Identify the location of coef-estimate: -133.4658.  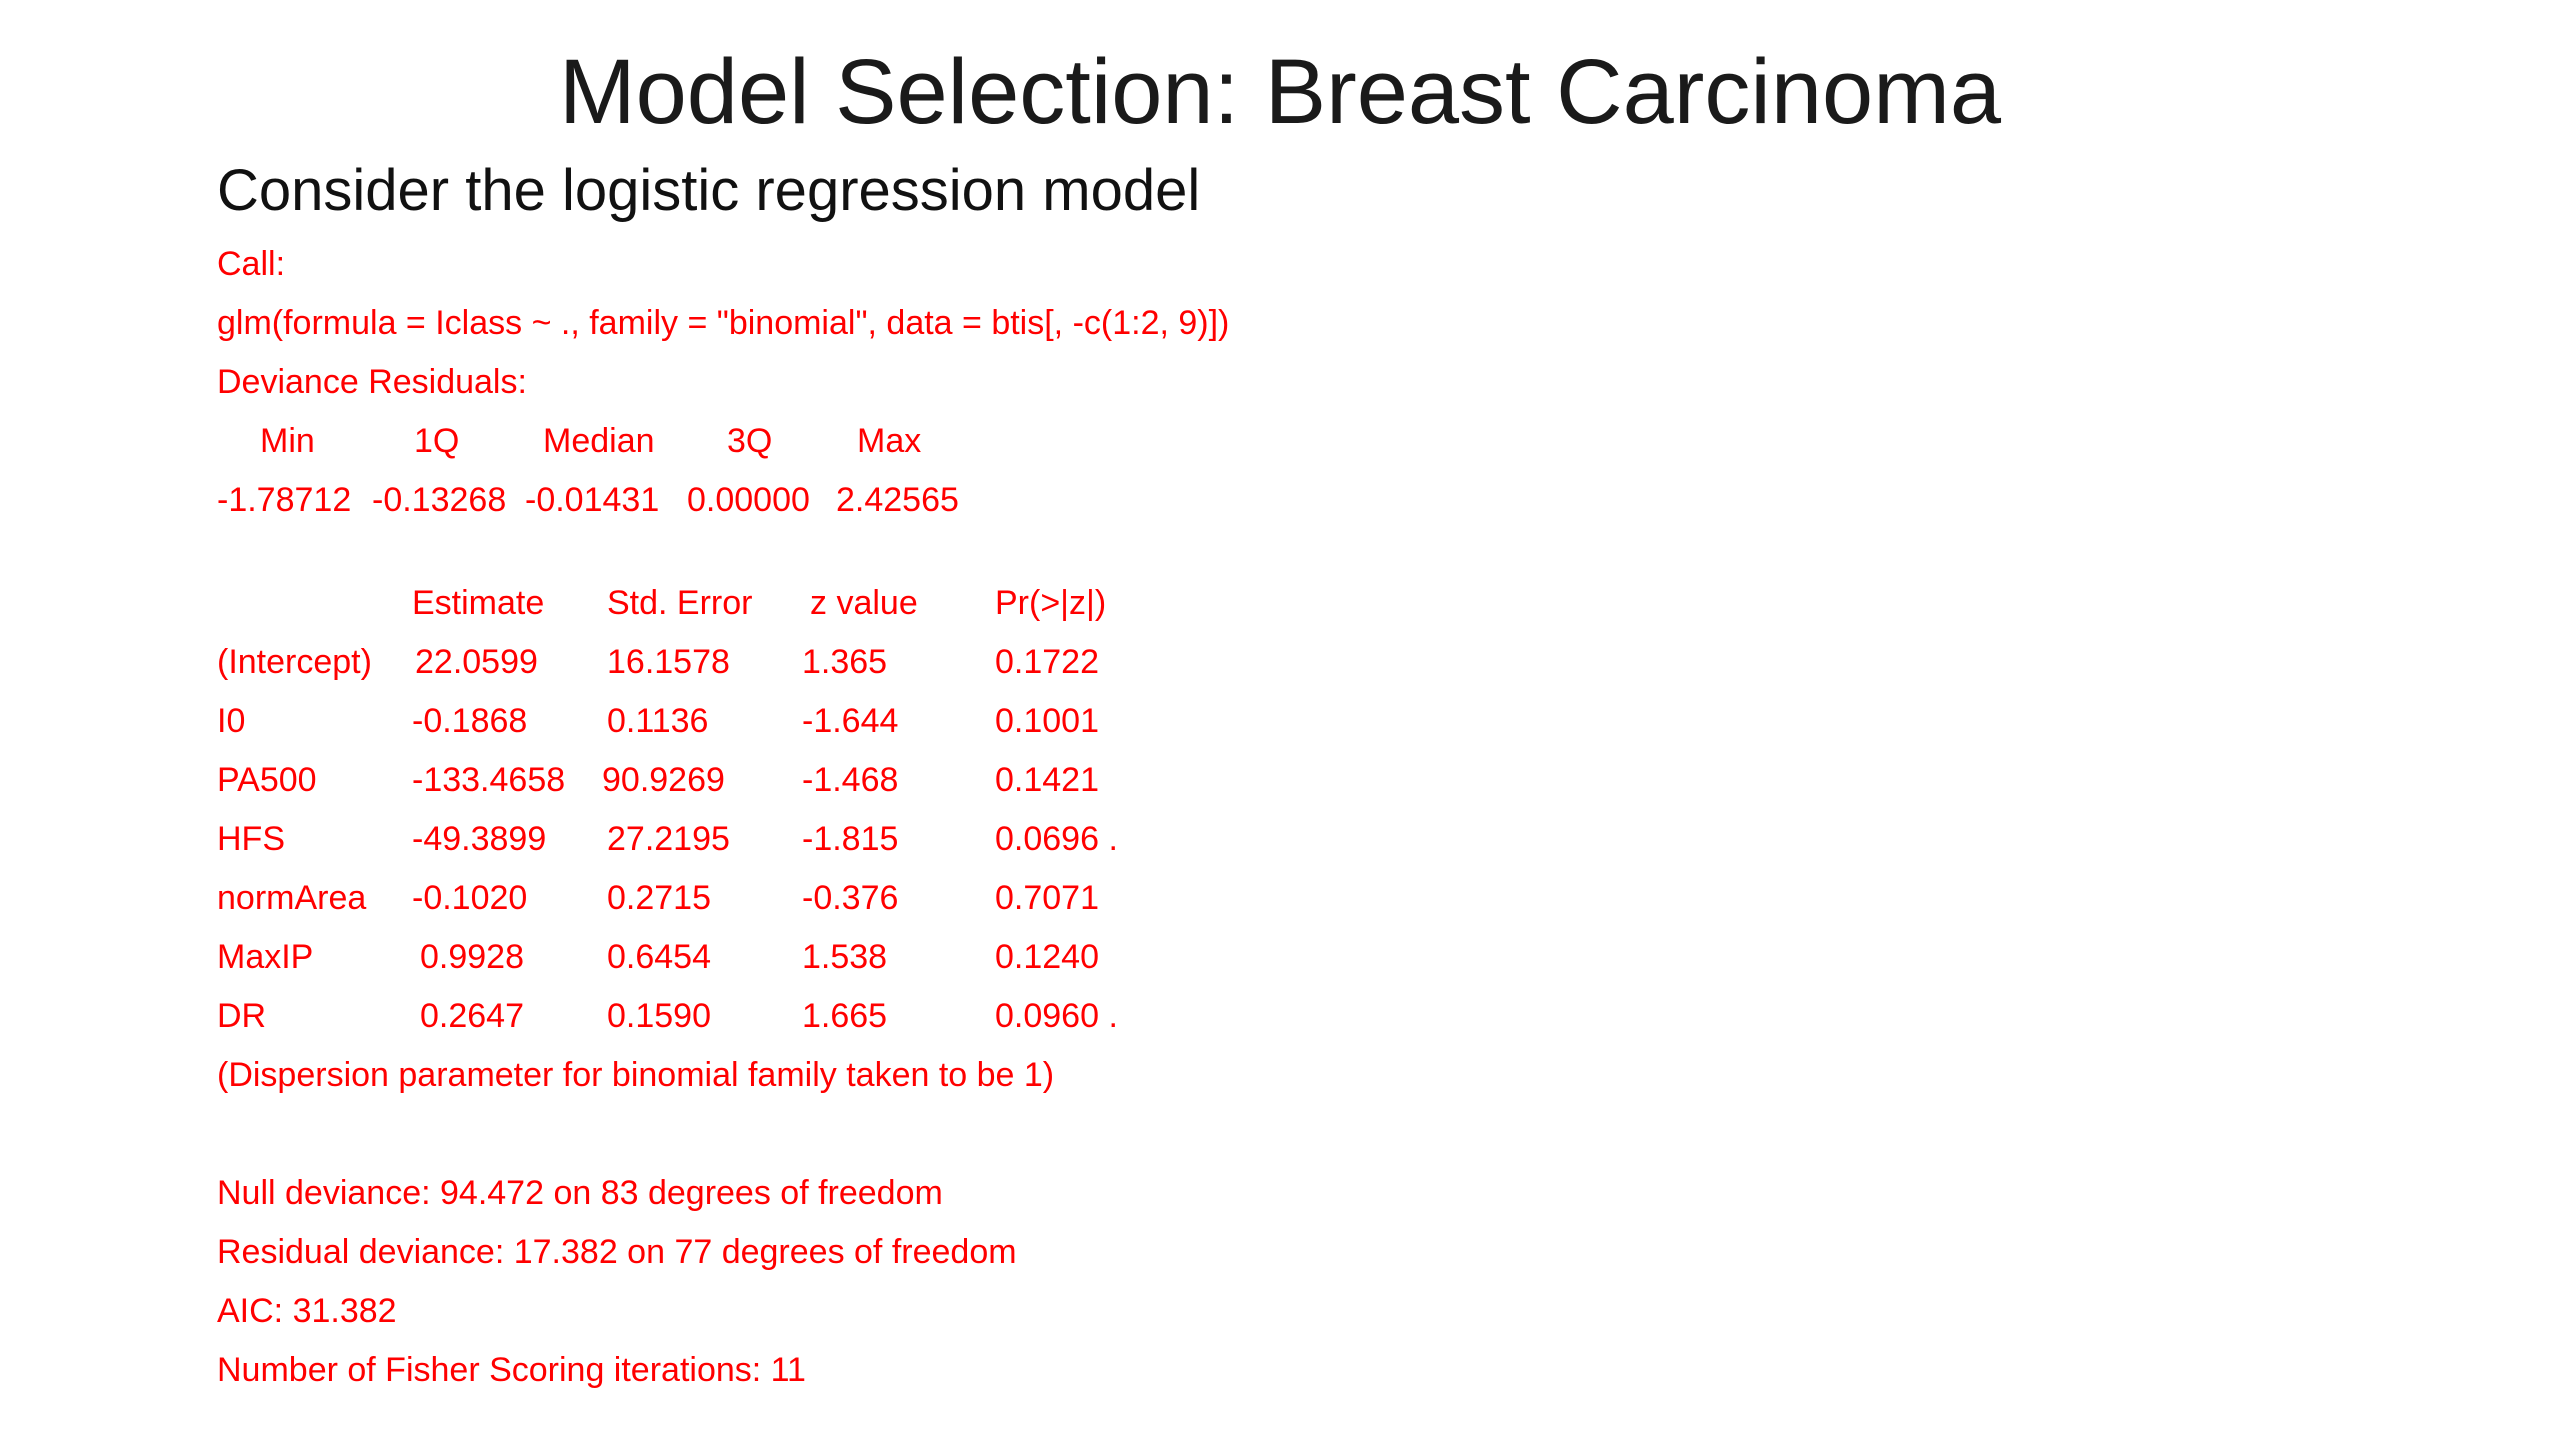
(489, 780).